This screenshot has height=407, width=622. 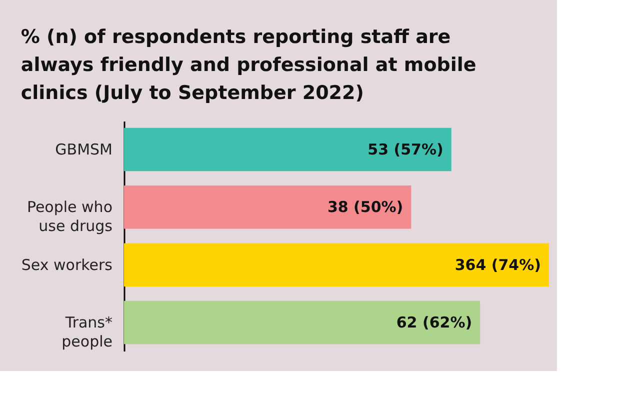 I want to click on chart-title: % (n) of respondents reporting staff are always friendly and professional at mobile clinics (July to September 2022), so click(x=248, y=65).